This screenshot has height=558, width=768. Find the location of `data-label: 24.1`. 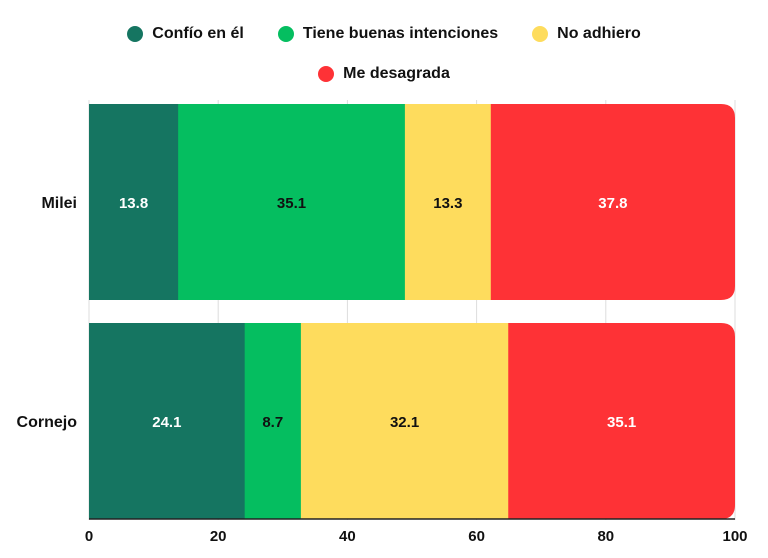

data-label: 24.1 is located at coordinates (166, 422).